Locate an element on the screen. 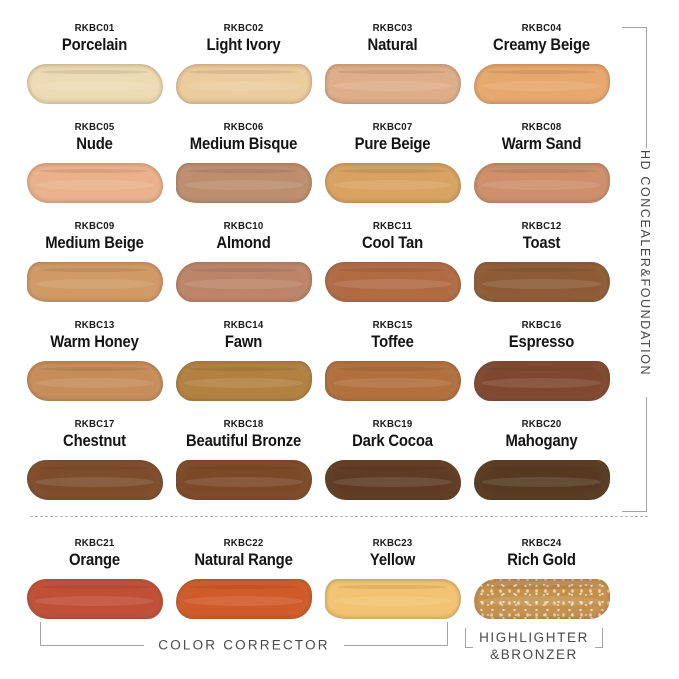  shade-code: RKBC07 is located at coordinates (392, 127).